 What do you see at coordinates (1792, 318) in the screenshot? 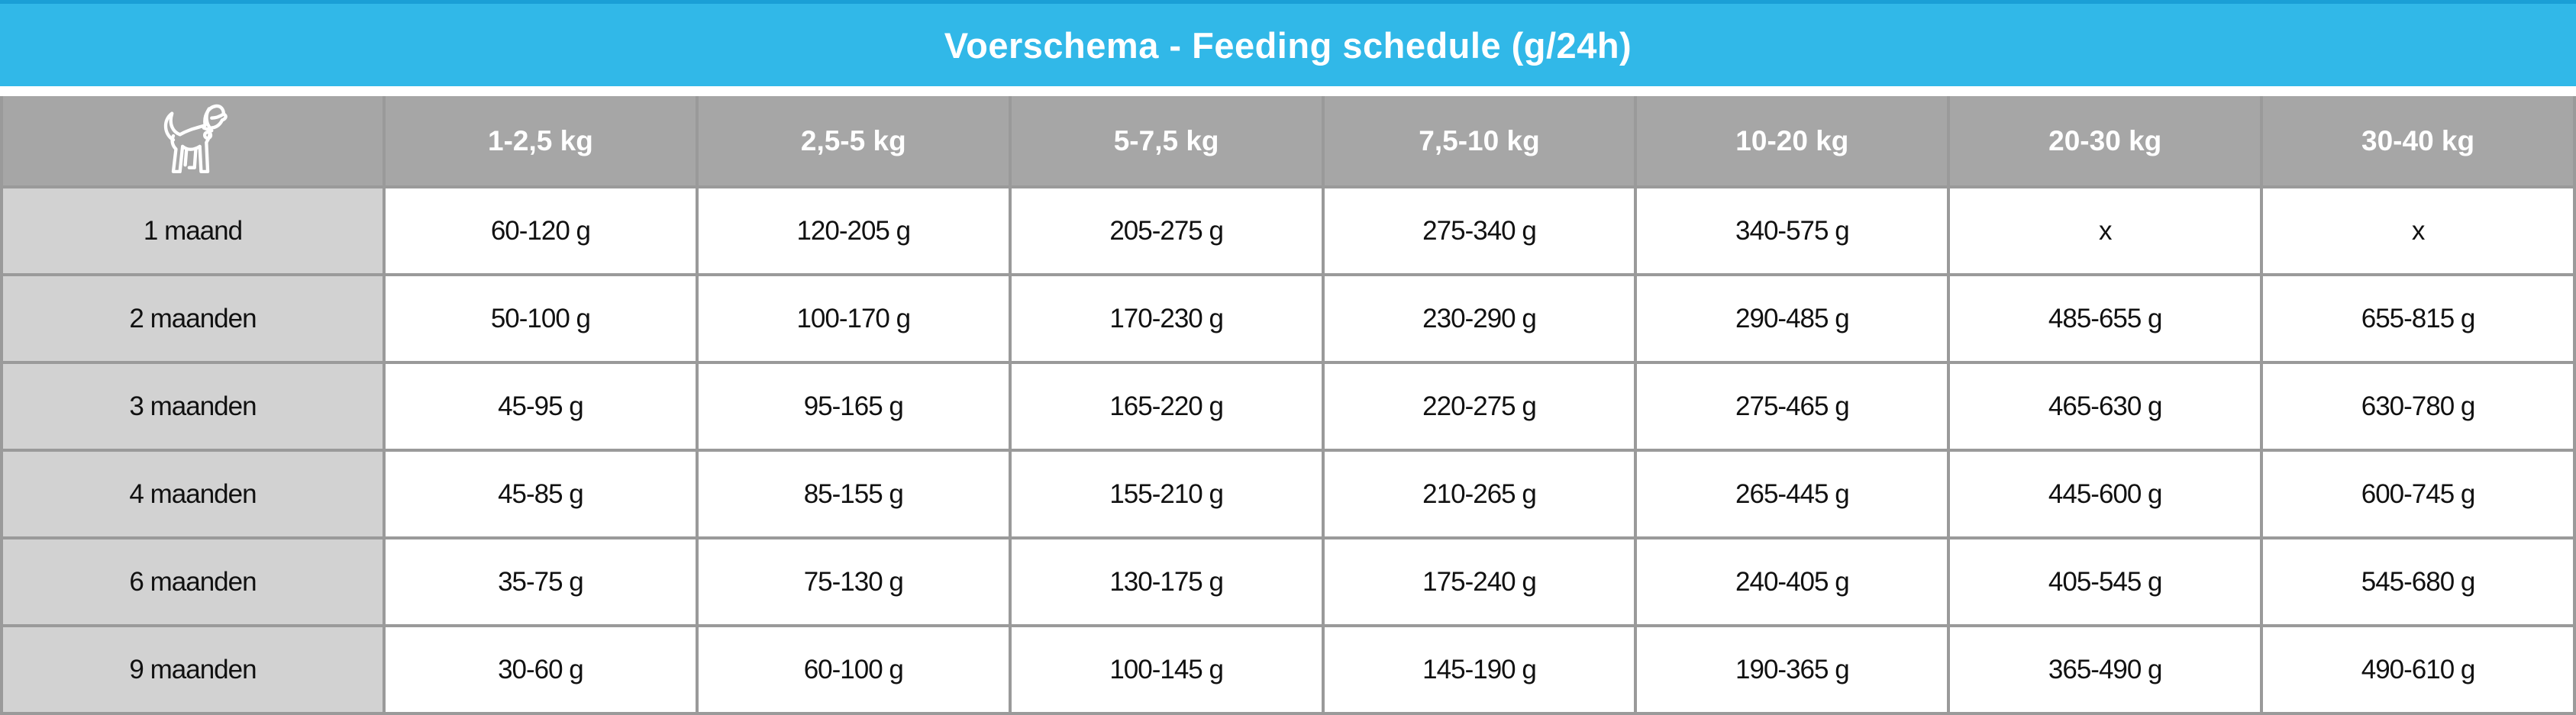
I see `amount-cell: 290-485 g` at bounding box center [1792, 318].